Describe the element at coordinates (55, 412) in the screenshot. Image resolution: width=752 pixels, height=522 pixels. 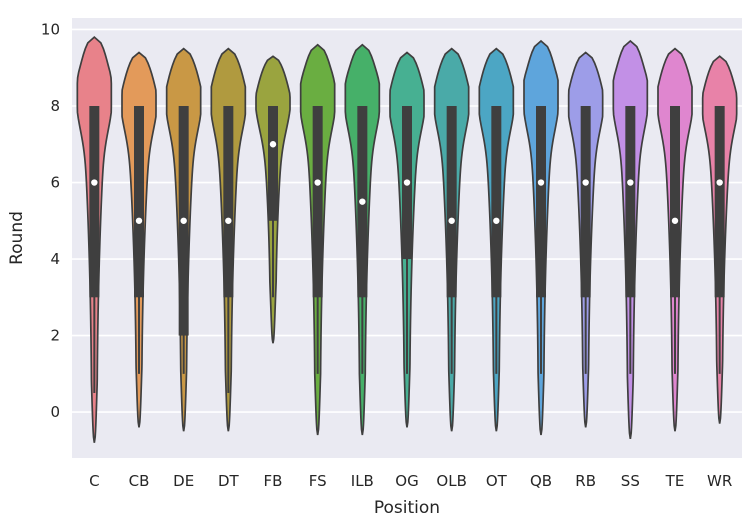
I see `y-tick-label: 0` at that location.